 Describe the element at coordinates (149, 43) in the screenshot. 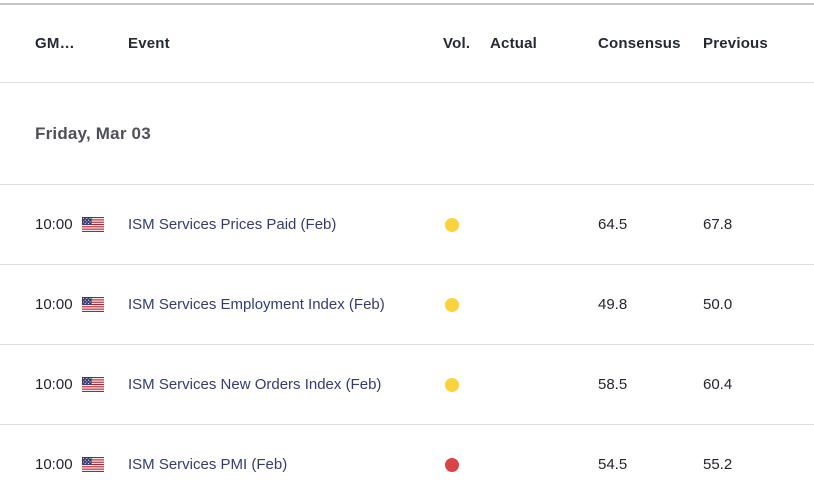

I see `column-header-event: Event` at that location.